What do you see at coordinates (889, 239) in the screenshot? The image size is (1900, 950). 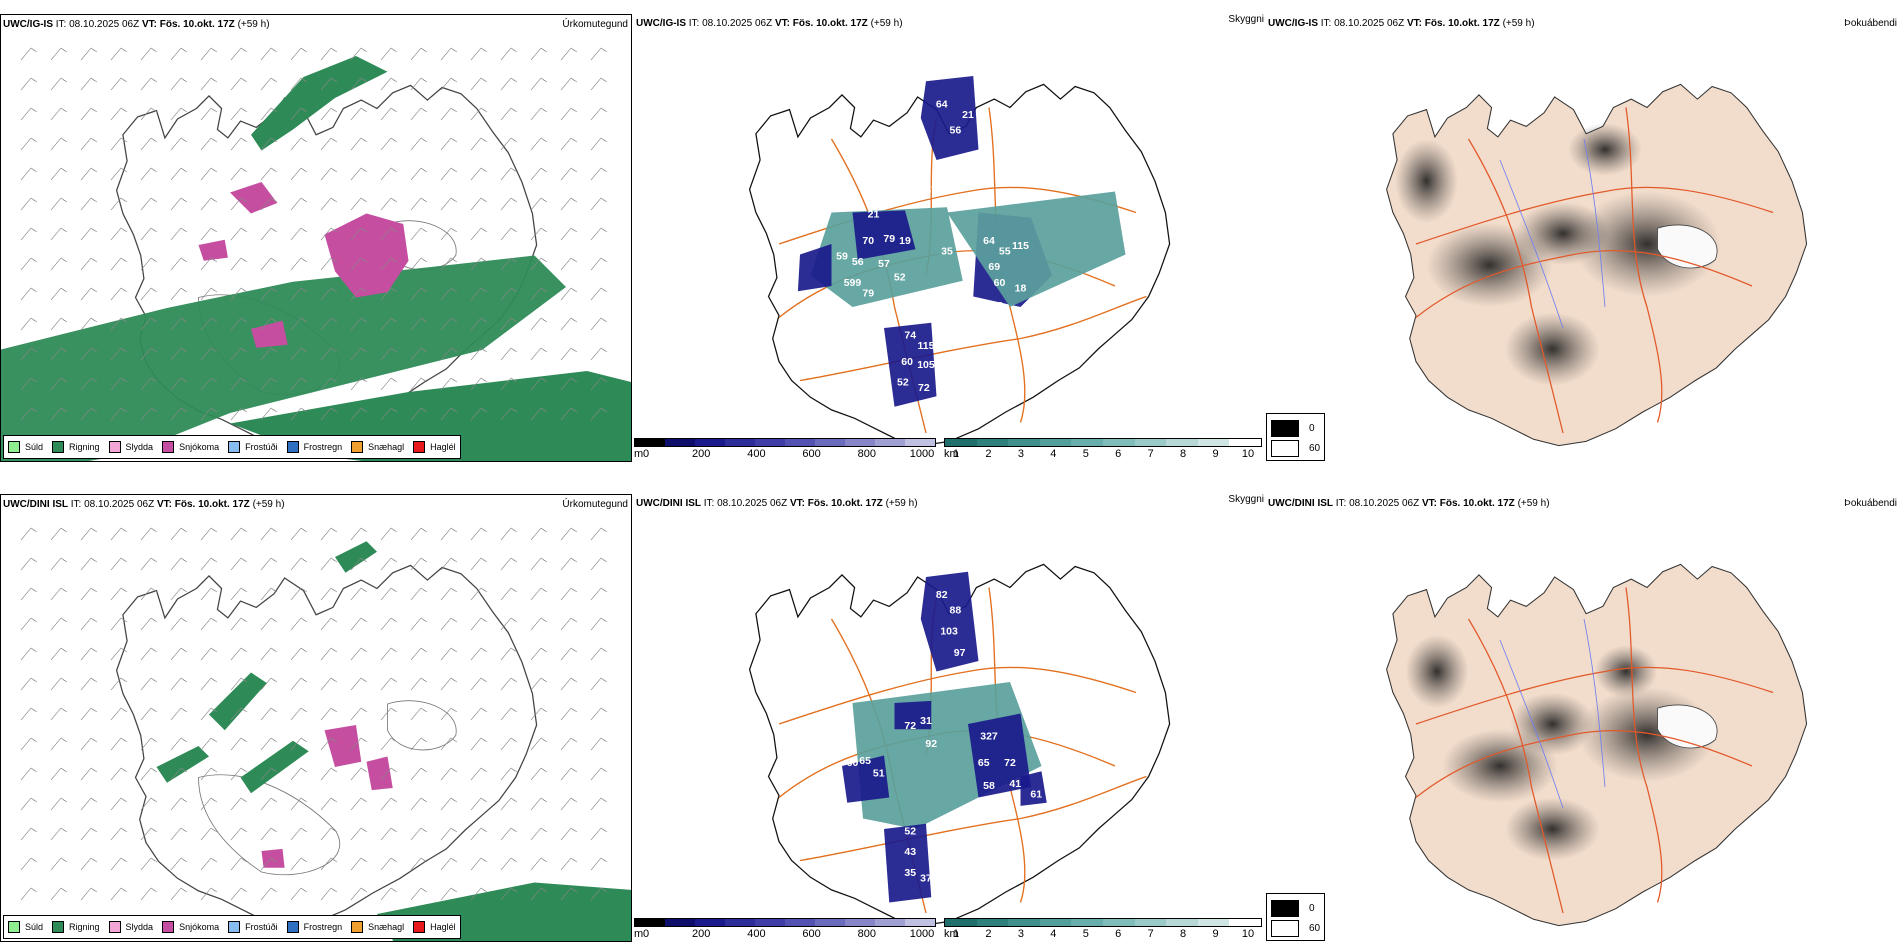 I see `cloud-base-value: 79` at bounding box center [889, 239].